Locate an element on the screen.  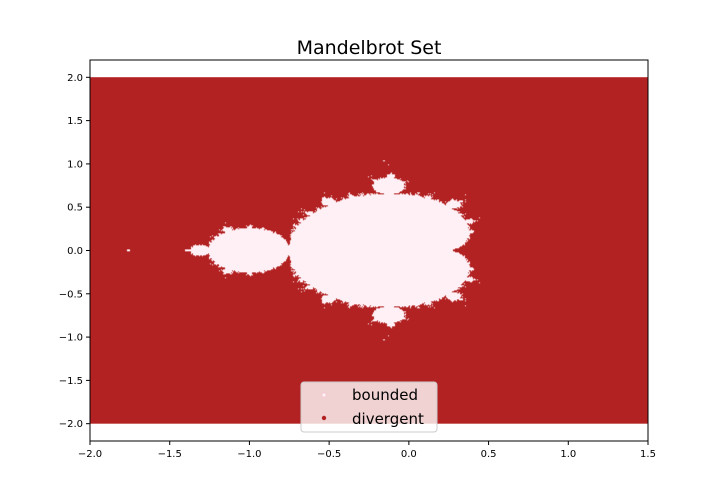
y-tick-label: 0.5 is located at coordinates (75, 208).